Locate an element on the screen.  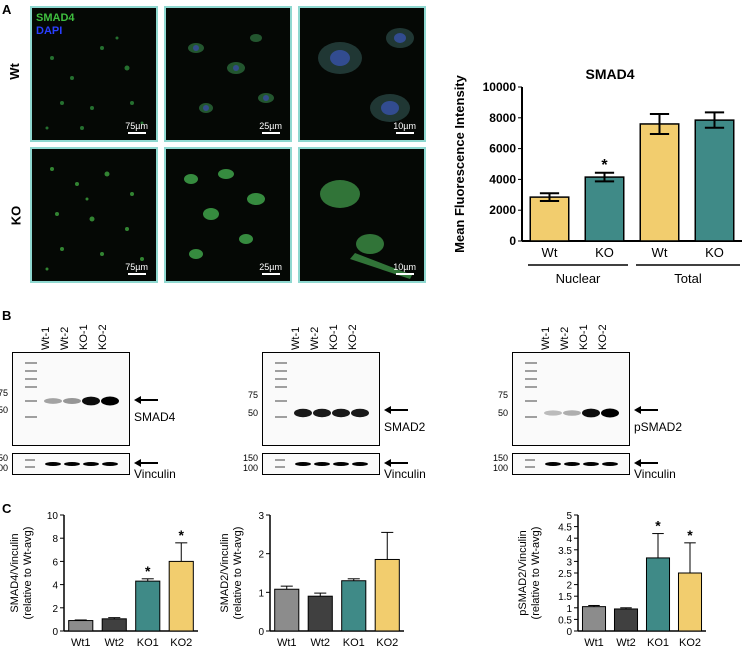
y-axis-label: SMAD2/Vinculin is located at coordinates (225, 572).